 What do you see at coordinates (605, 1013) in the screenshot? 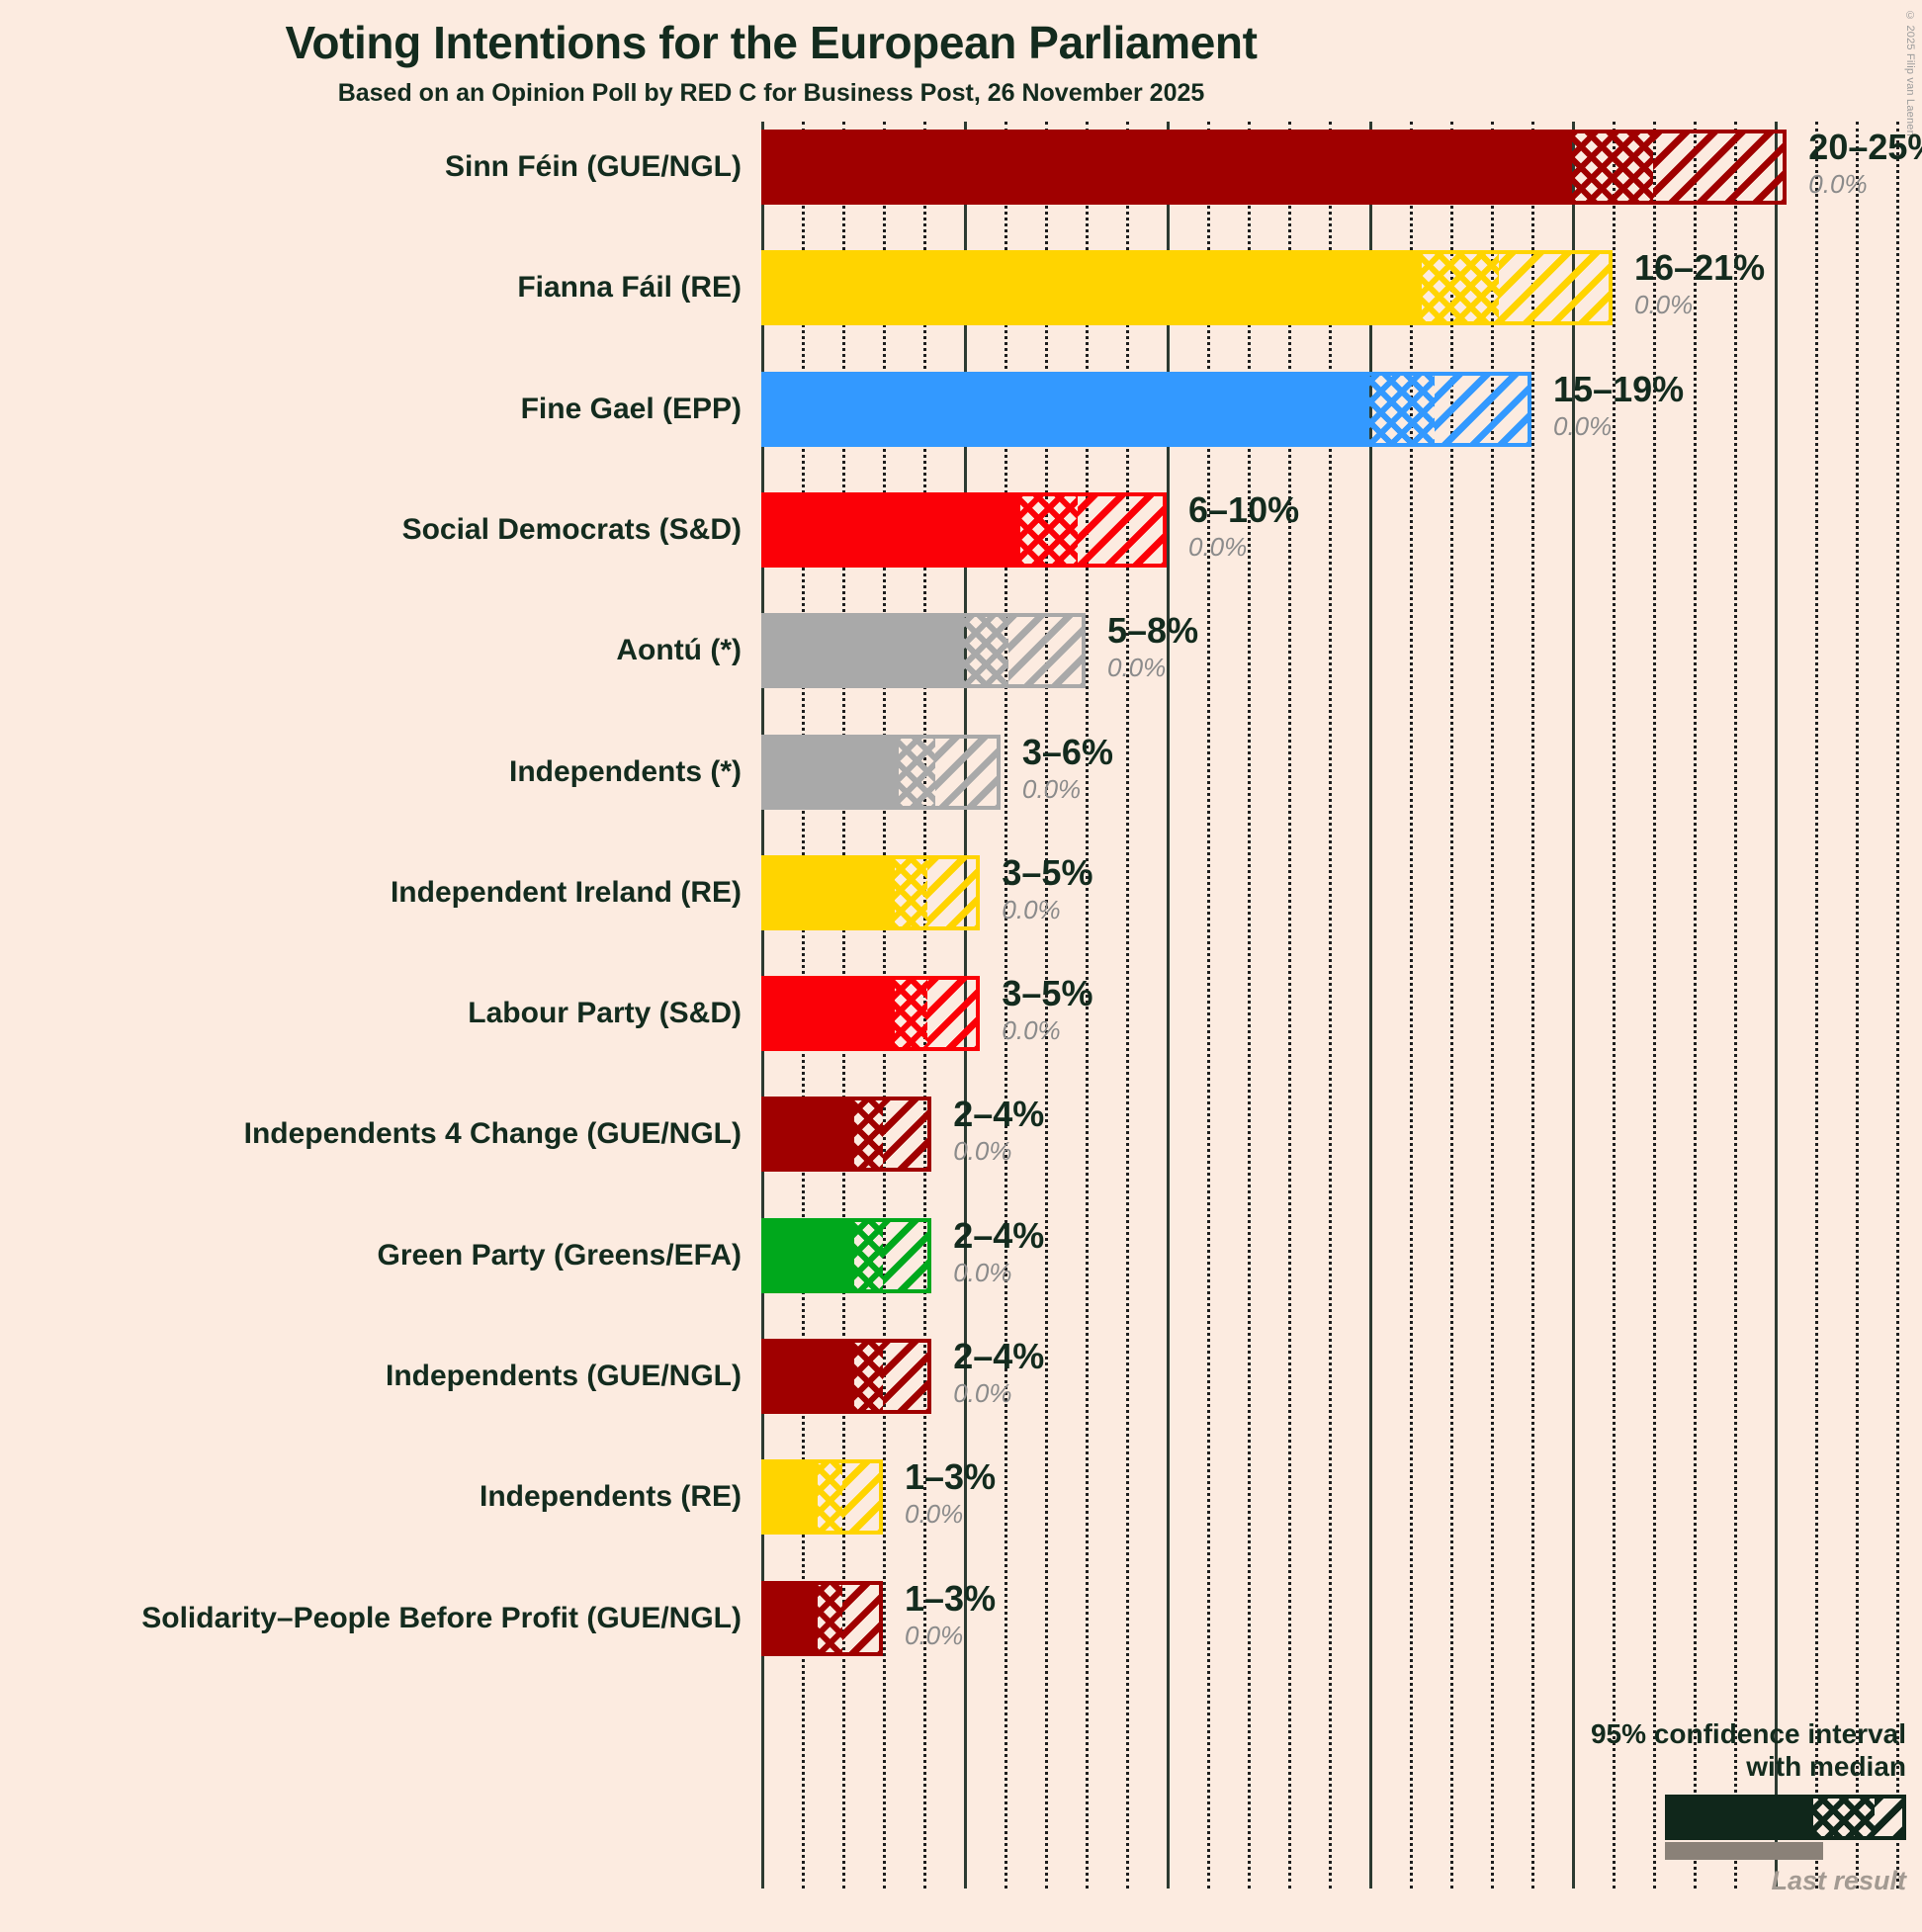
I see `party-label: Labour Party (S&D)` at bounding box center [605, 1013].